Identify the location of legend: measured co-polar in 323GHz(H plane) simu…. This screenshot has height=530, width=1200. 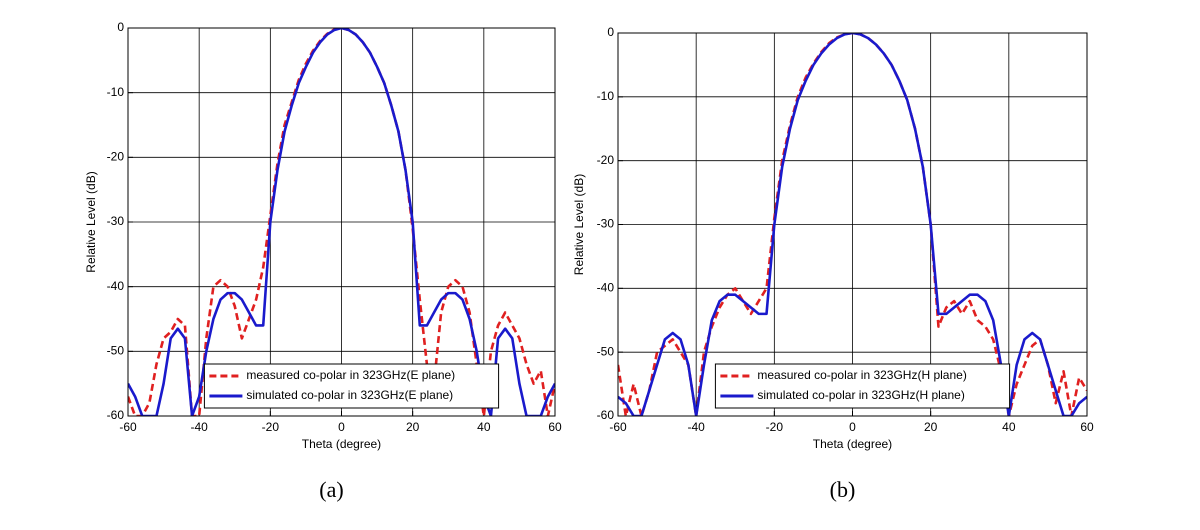
(862, 386).